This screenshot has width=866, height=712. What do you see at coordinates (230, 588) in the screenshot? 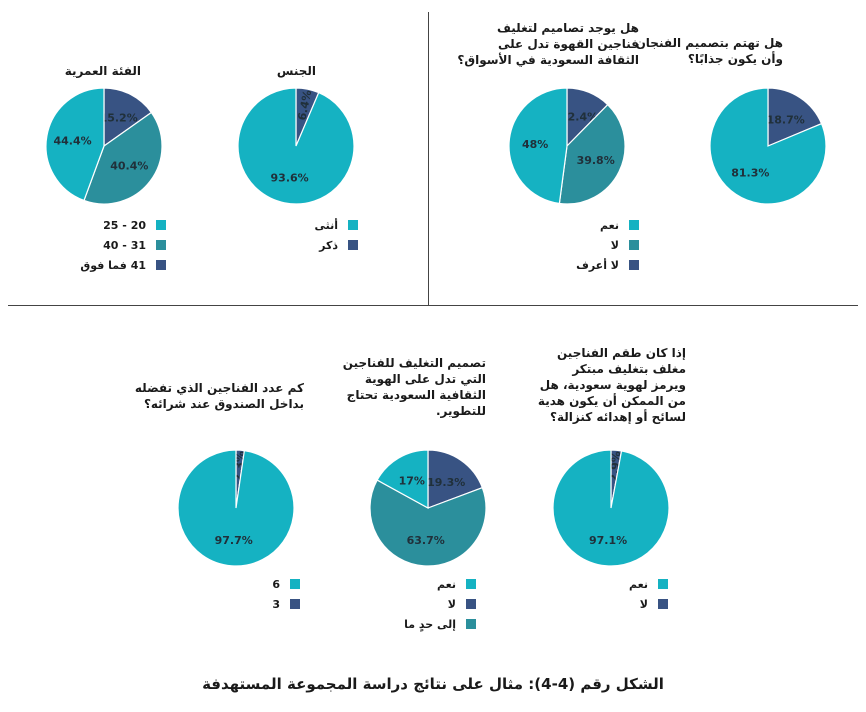
I see `legend-item: 6` at bounding box center [230, 588].